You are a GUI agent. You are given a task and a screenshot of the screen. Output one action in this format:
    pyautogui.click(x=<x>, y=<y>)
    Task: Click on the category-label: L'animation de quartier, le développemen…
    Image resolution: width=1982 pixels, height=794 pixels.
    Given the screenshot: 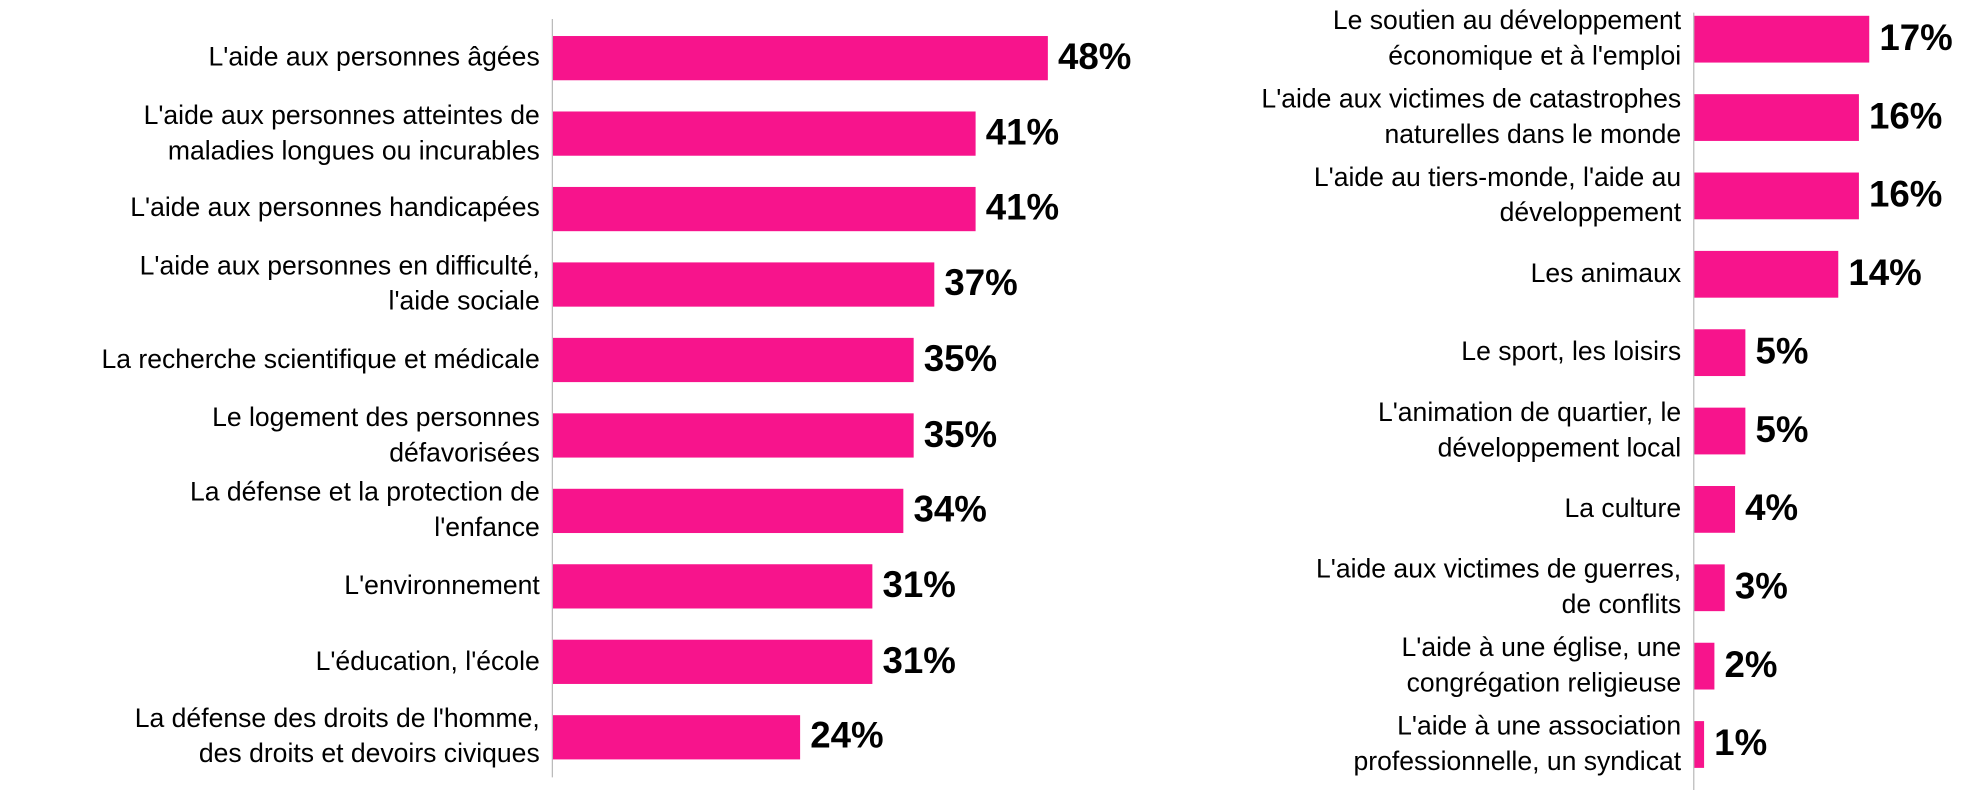 What is the action you would take?
    pyautogui.click(x=1529, y=430)
    